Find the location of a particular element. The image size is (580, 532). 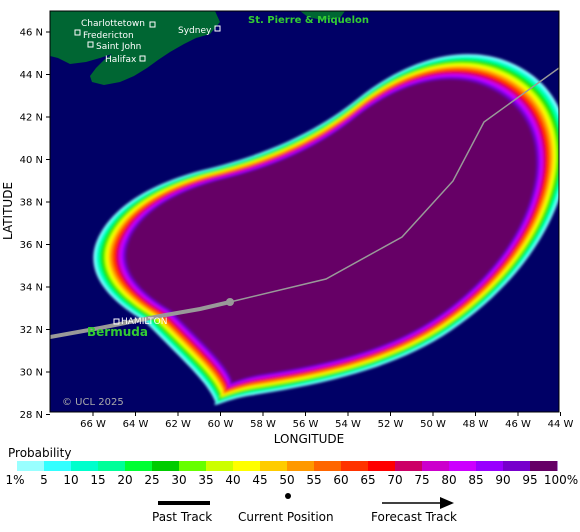

legend-scale-label: 45 is located at coordinates (259, 480).